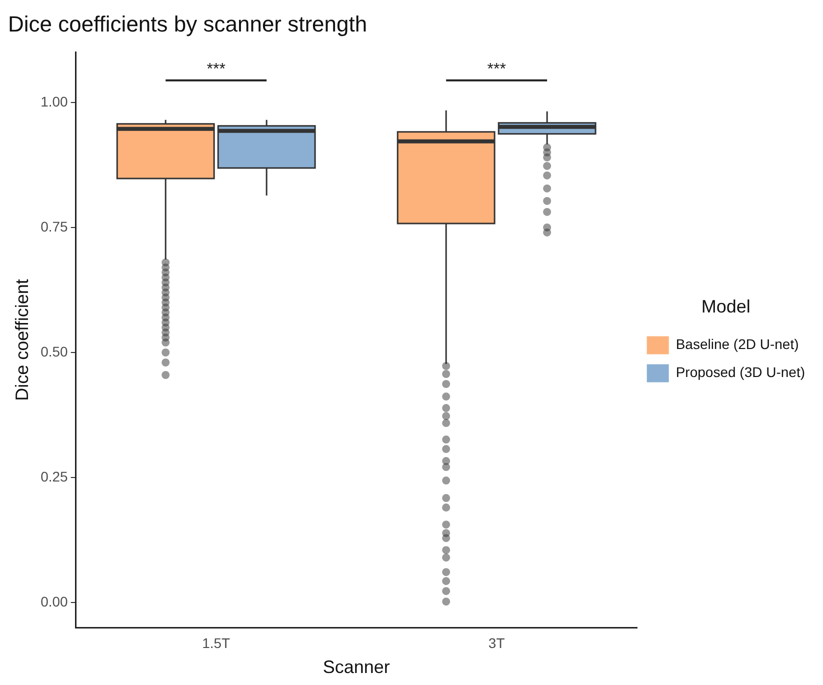 The width and height of the screenshot is (823, 685). What do you see at coordinates (54, 226) in the screenshot?
I see `y-tick-label: 0.75` at bounding box center [54, 226].